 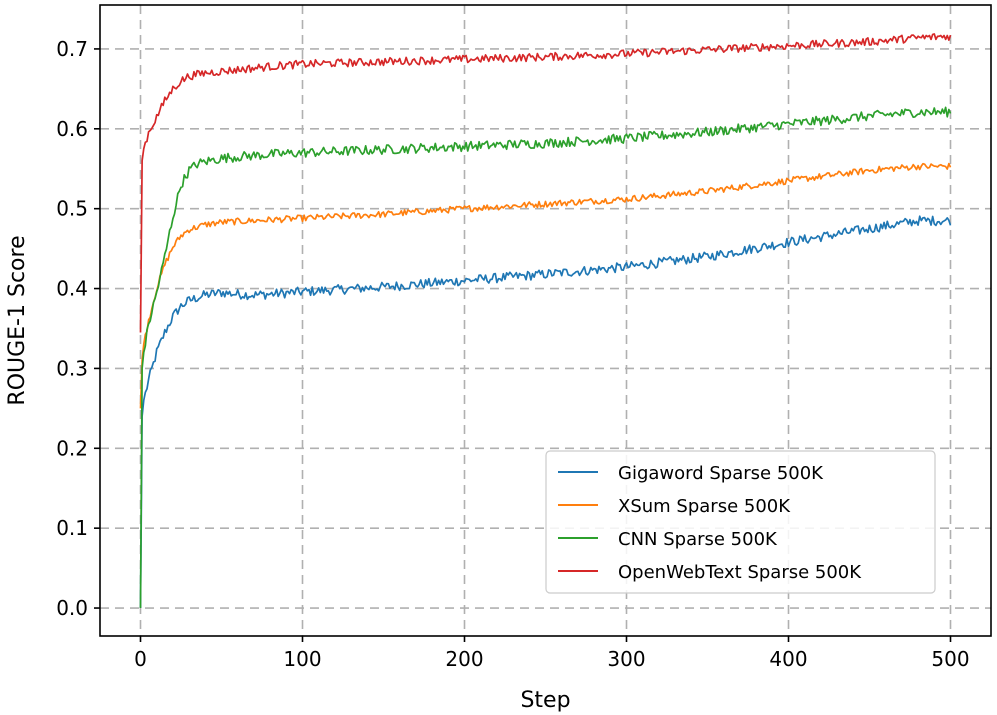 What do you see at coordinates (950, 659) in the screenshot?
I see `x-tick-label: 500` at bounding box center [950, 659].